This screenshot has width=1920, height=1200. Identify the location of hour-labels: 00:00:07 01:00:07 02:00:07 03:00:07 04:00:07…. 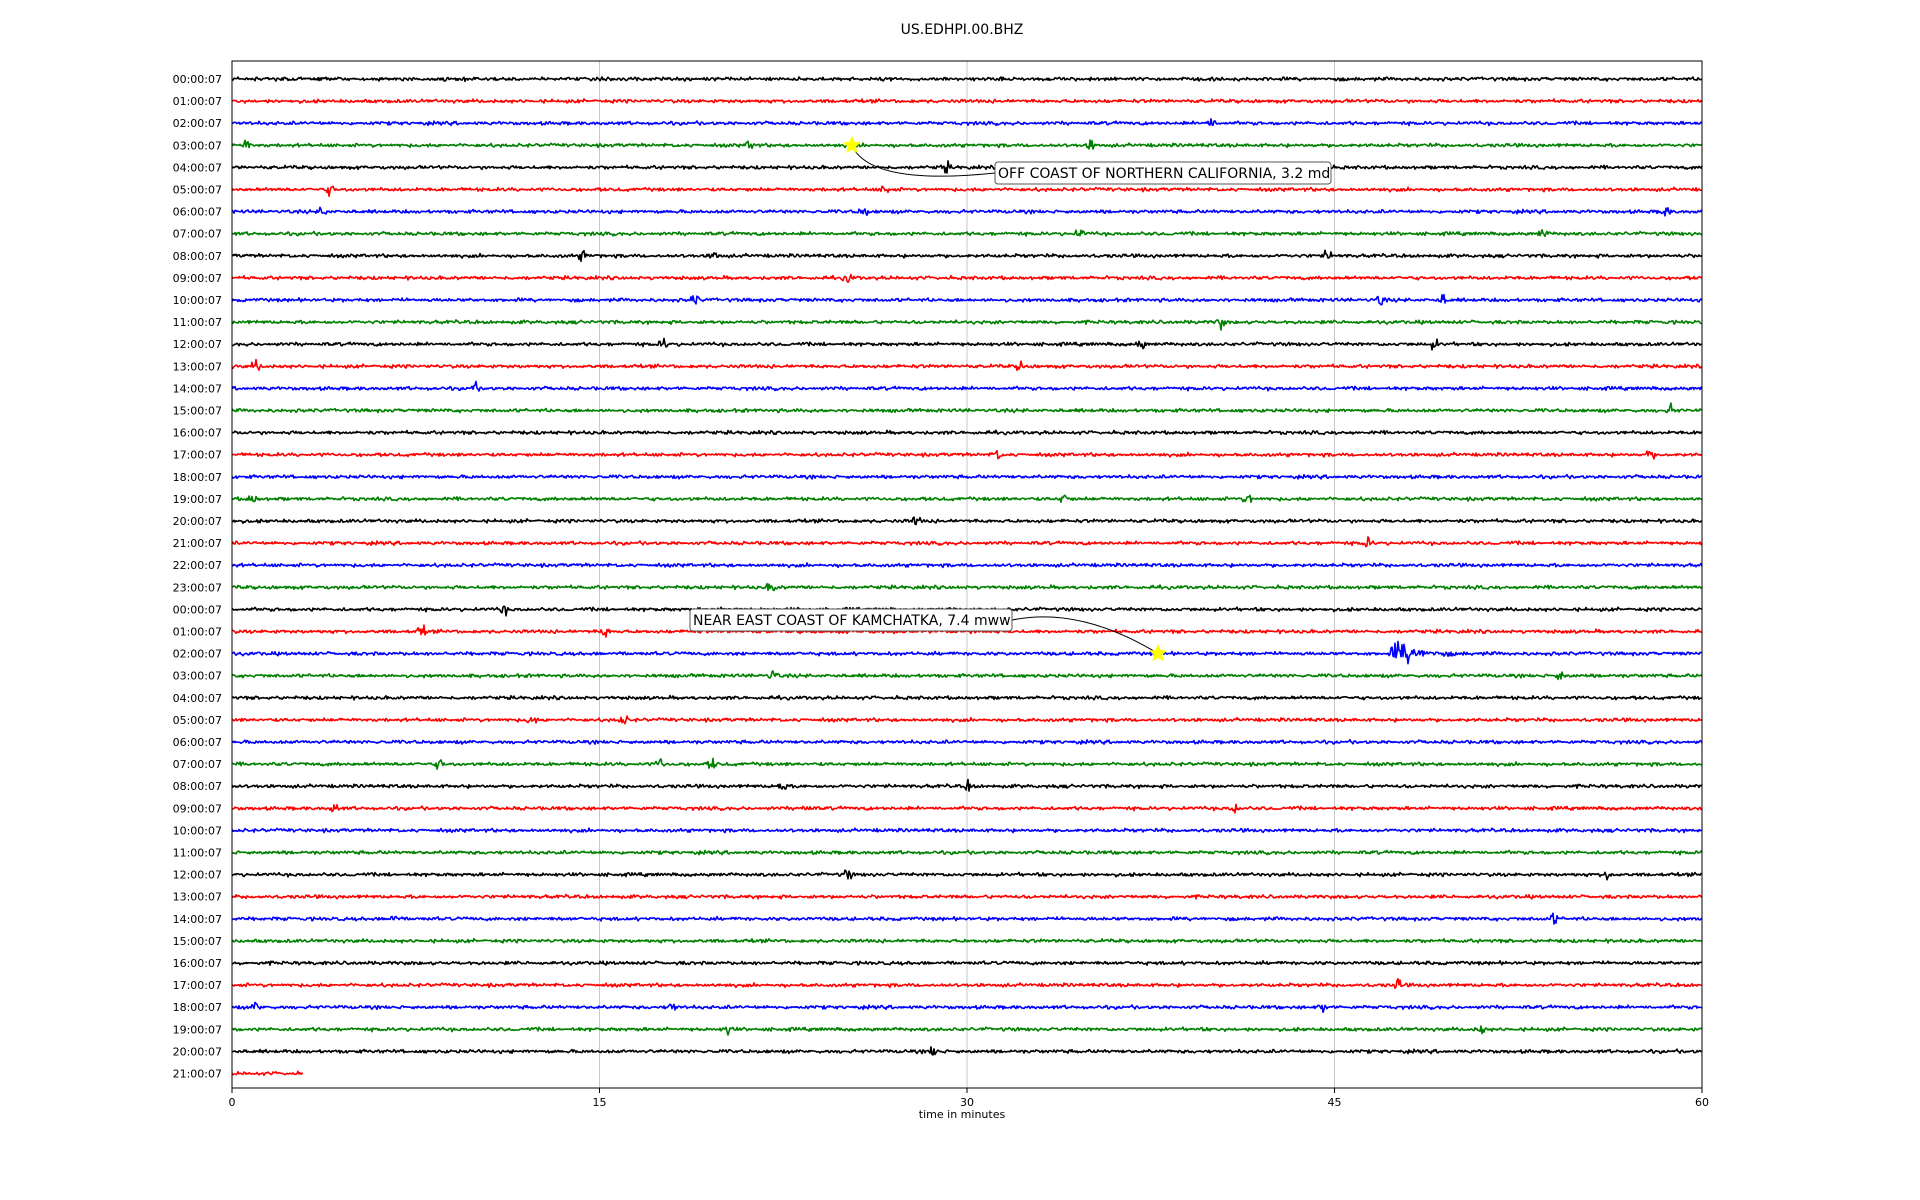
(197, 577).